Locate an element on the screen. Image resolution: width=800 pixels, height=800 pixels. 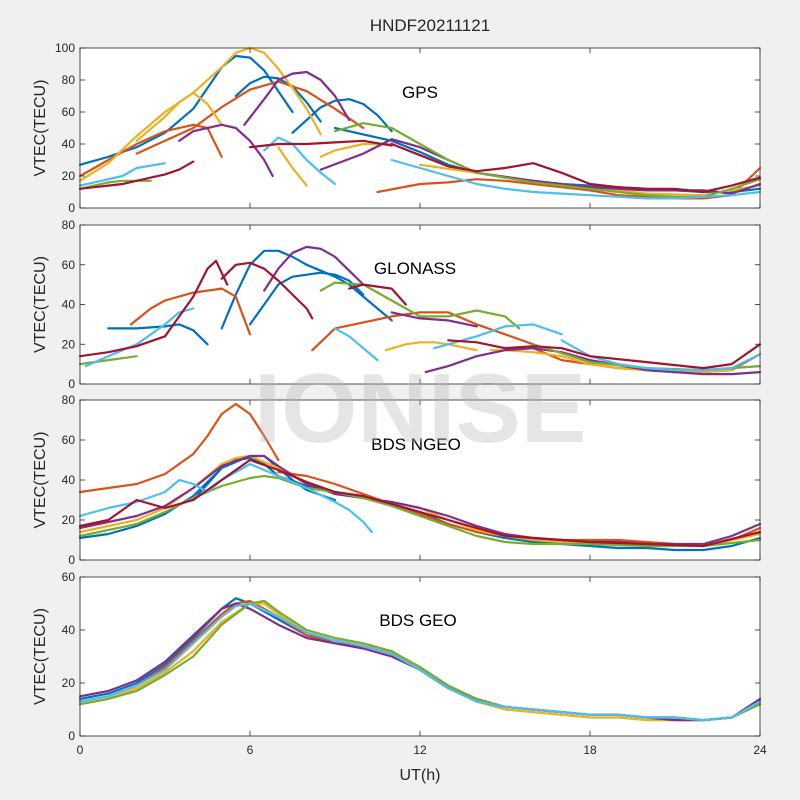
y-tick-label-1-2: 40 is located at coordinates (69, 305).